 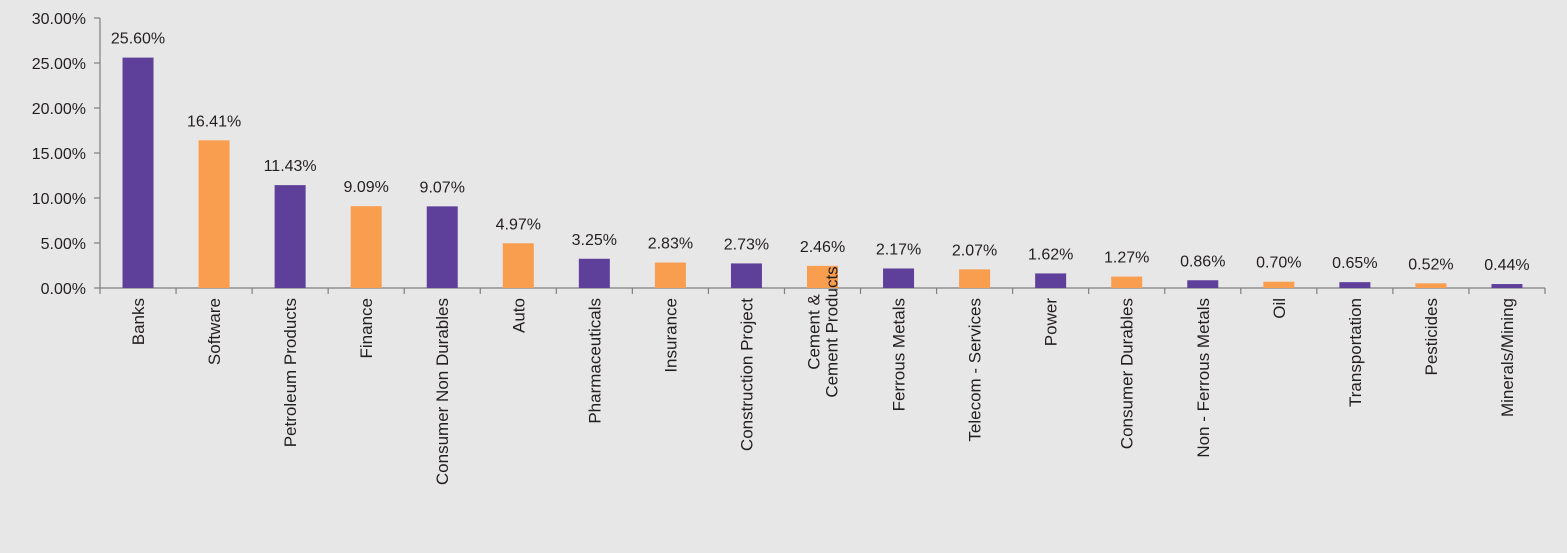 What do you see at coordinates (594, 240) in the screenshot?
I see `data-label: 3.25%` at bounding box center [594, 240].